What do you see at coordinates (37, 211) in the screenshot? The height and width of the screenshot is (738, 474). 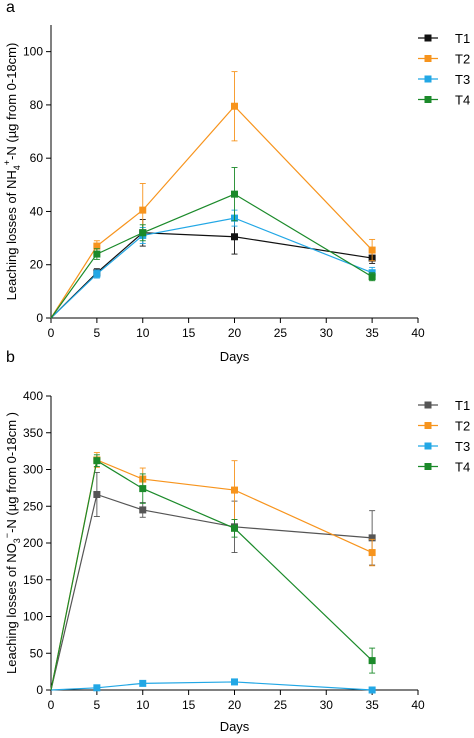 I see `y-tick-label: 40` at bounding box center [37, 211].